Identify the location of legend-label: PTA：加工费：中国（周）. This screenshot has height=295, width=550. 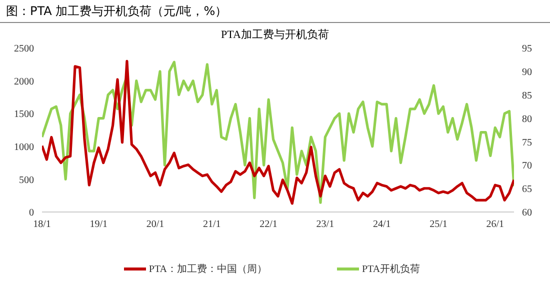
(207, 269).